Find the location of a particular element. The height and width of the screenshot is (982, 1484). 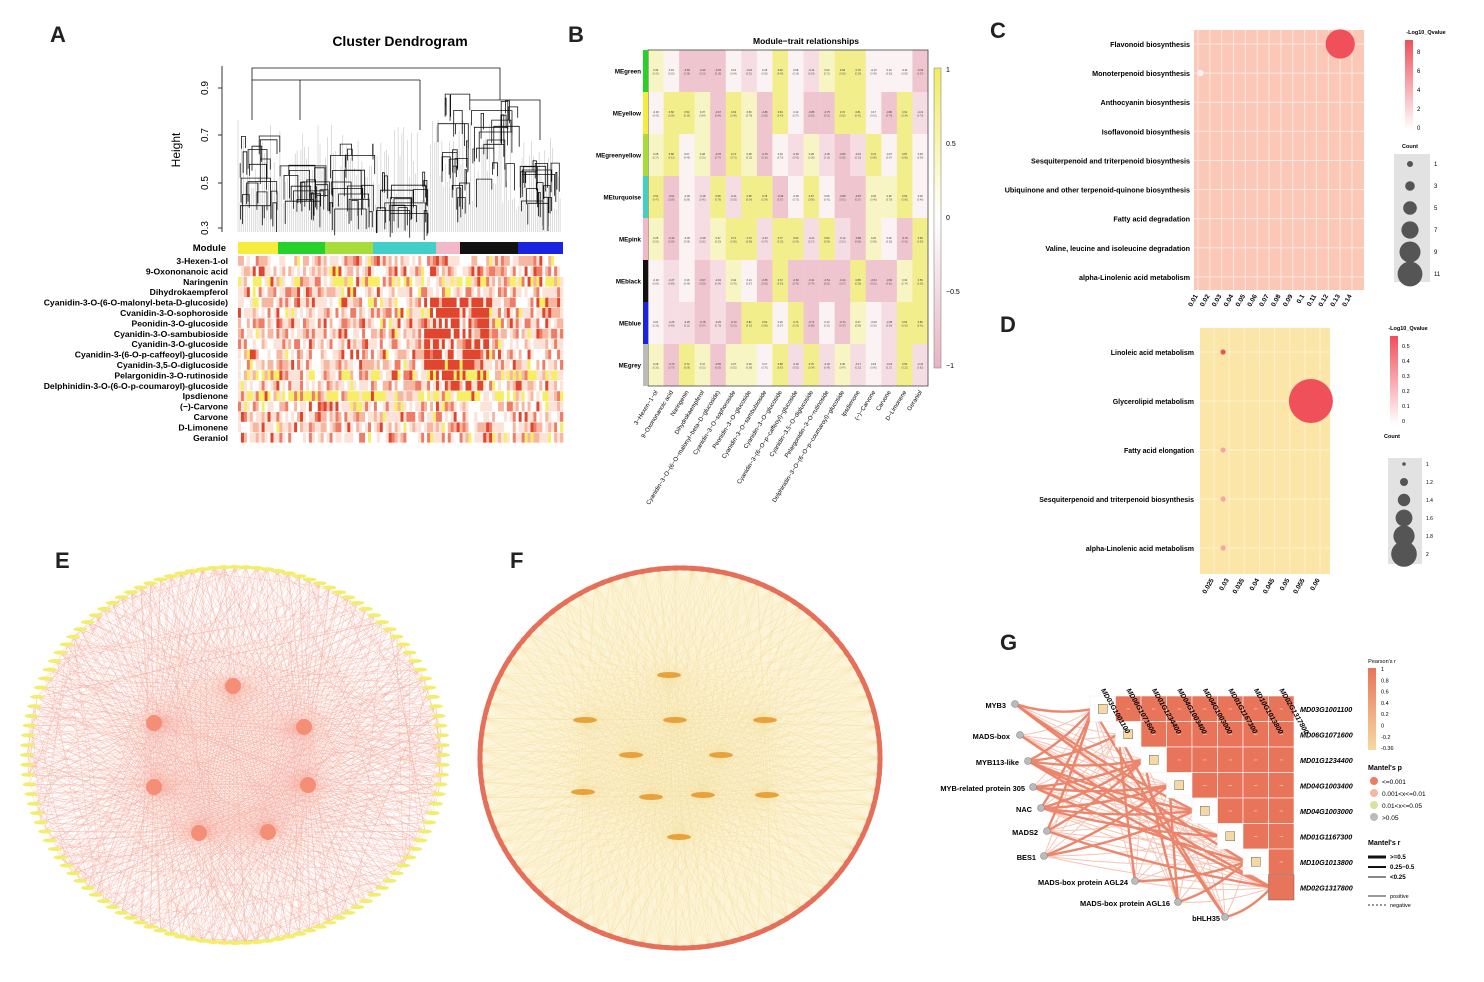

a-ytick: 0.3 is located at coordinates (205, 228).